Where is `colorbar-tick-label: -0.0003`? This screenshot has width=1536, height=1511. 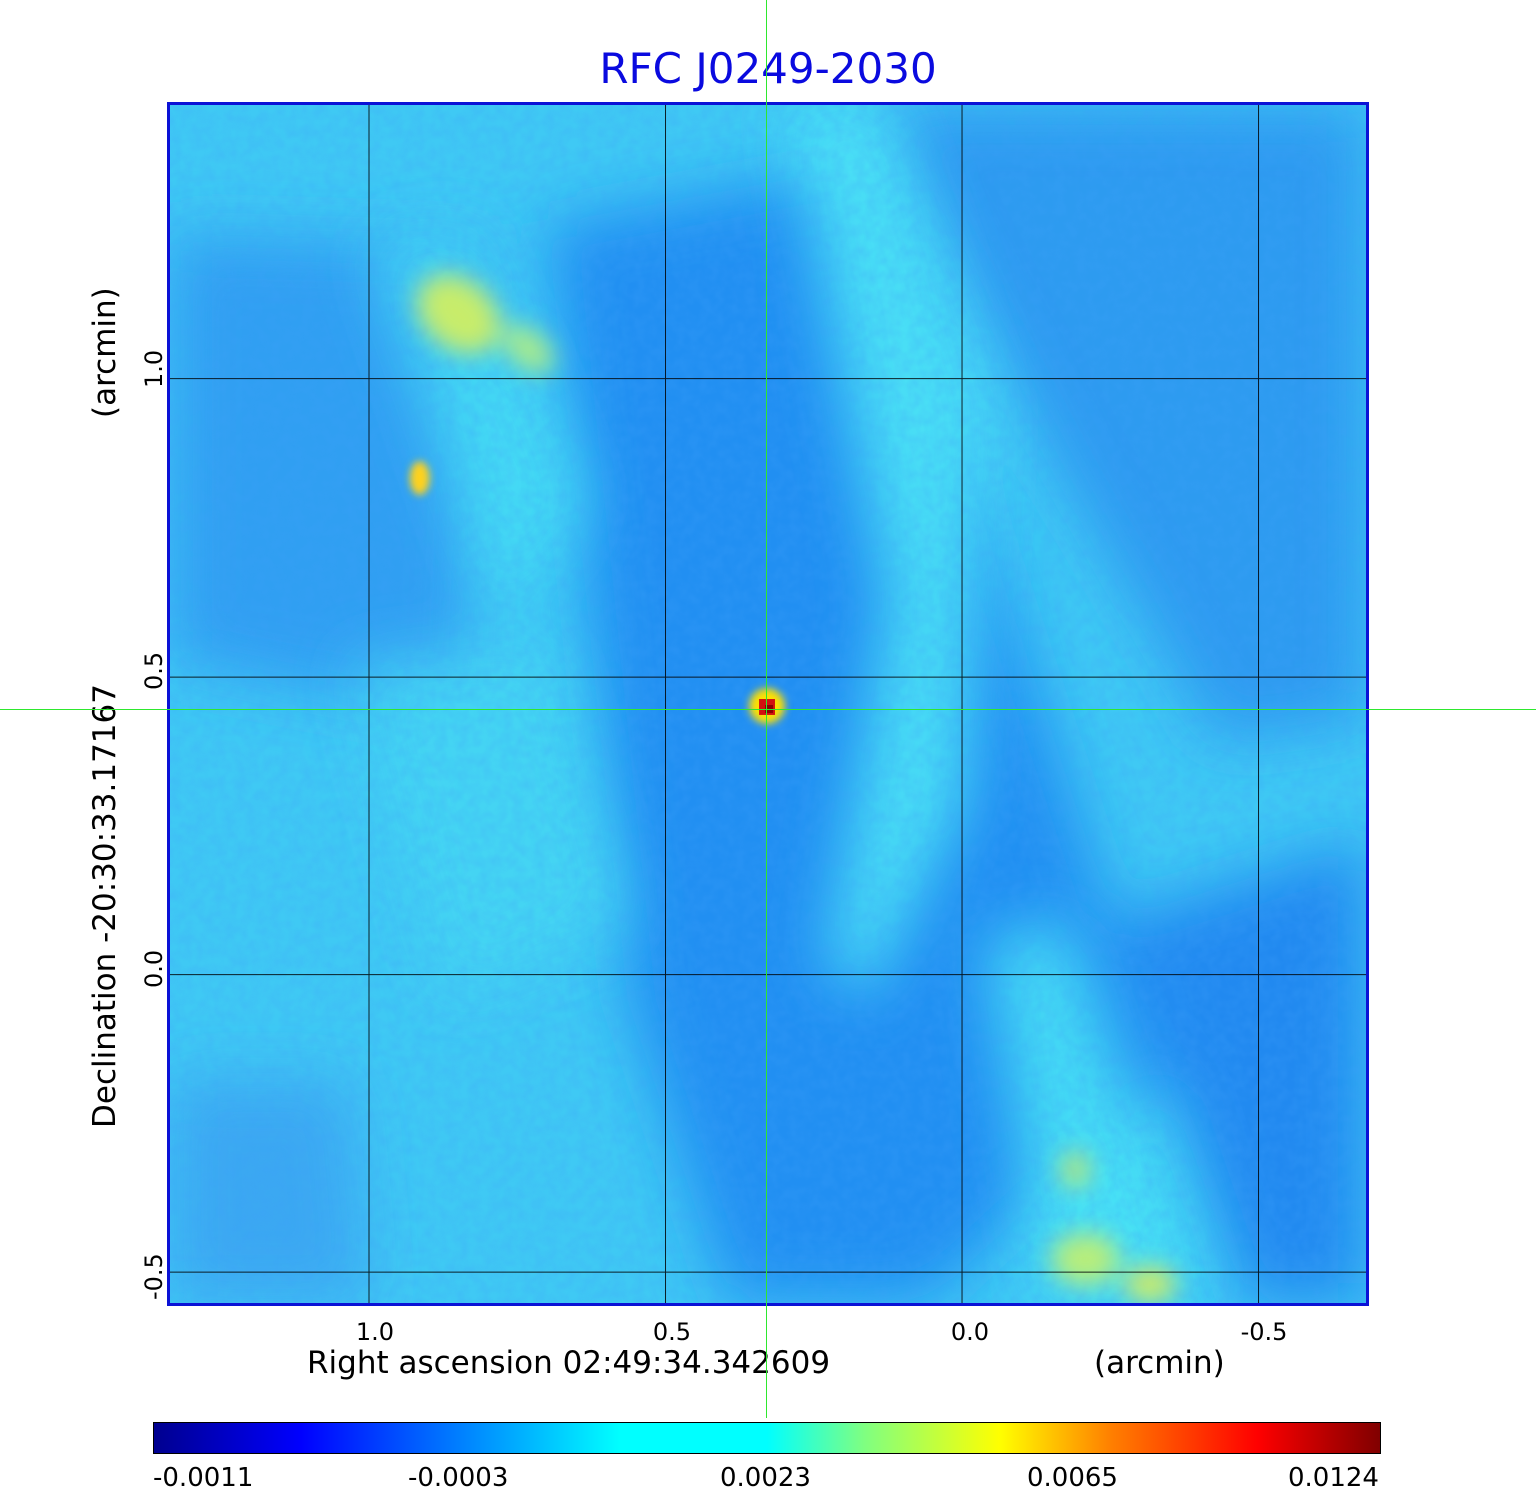
colorbar-tick-label: -0.0003 is located at coordinates (458, 1478).